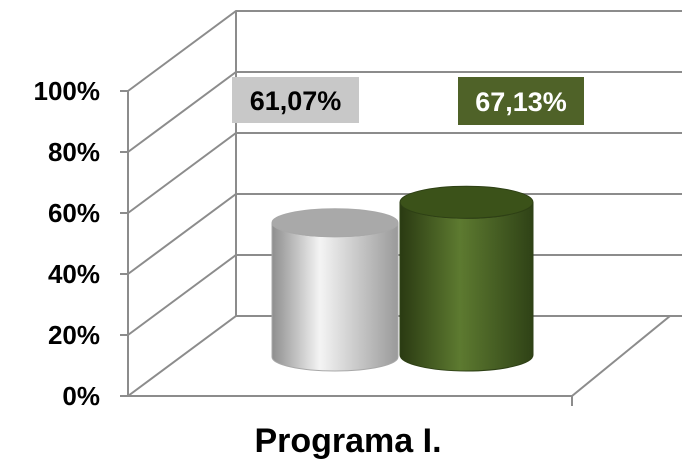 The image size is (682, 462). I want to click on data-label: 67,13%, so click(521, 101).